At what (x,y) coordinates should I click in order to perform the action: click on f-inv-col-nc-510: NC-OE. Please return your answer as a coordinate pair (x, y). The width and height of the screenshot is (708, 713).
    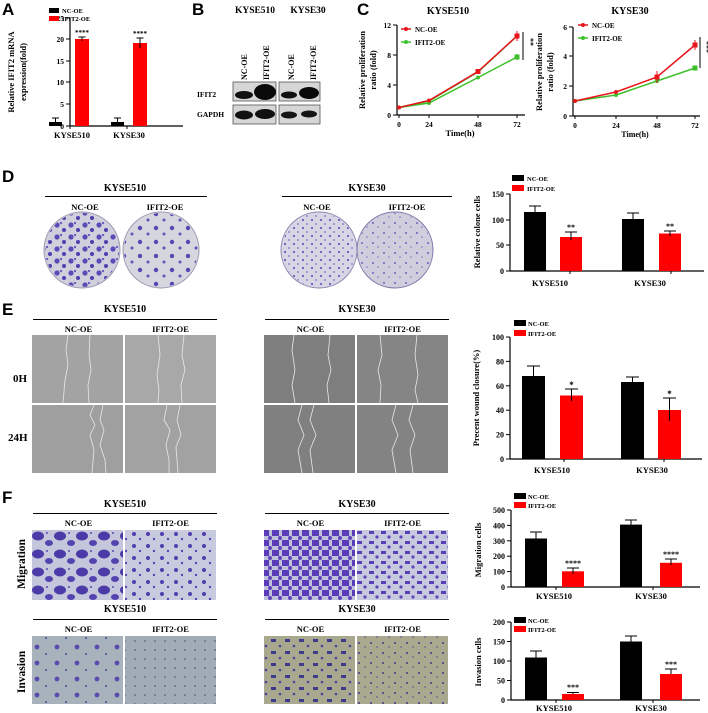
    Looking at the image, I should click on (78, 629).